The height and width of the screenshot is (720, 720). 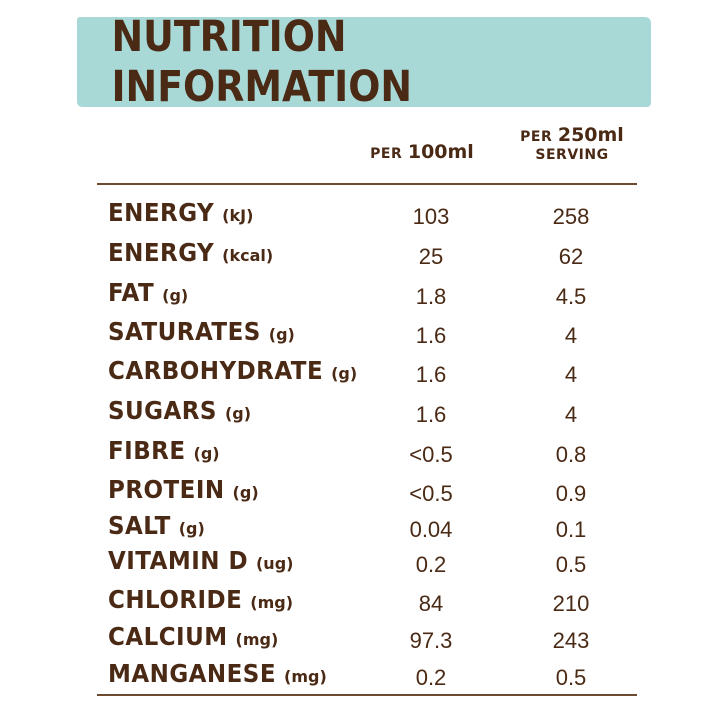 I want to click on nutrient-name: SUGARS, so click(x=162, y=410).